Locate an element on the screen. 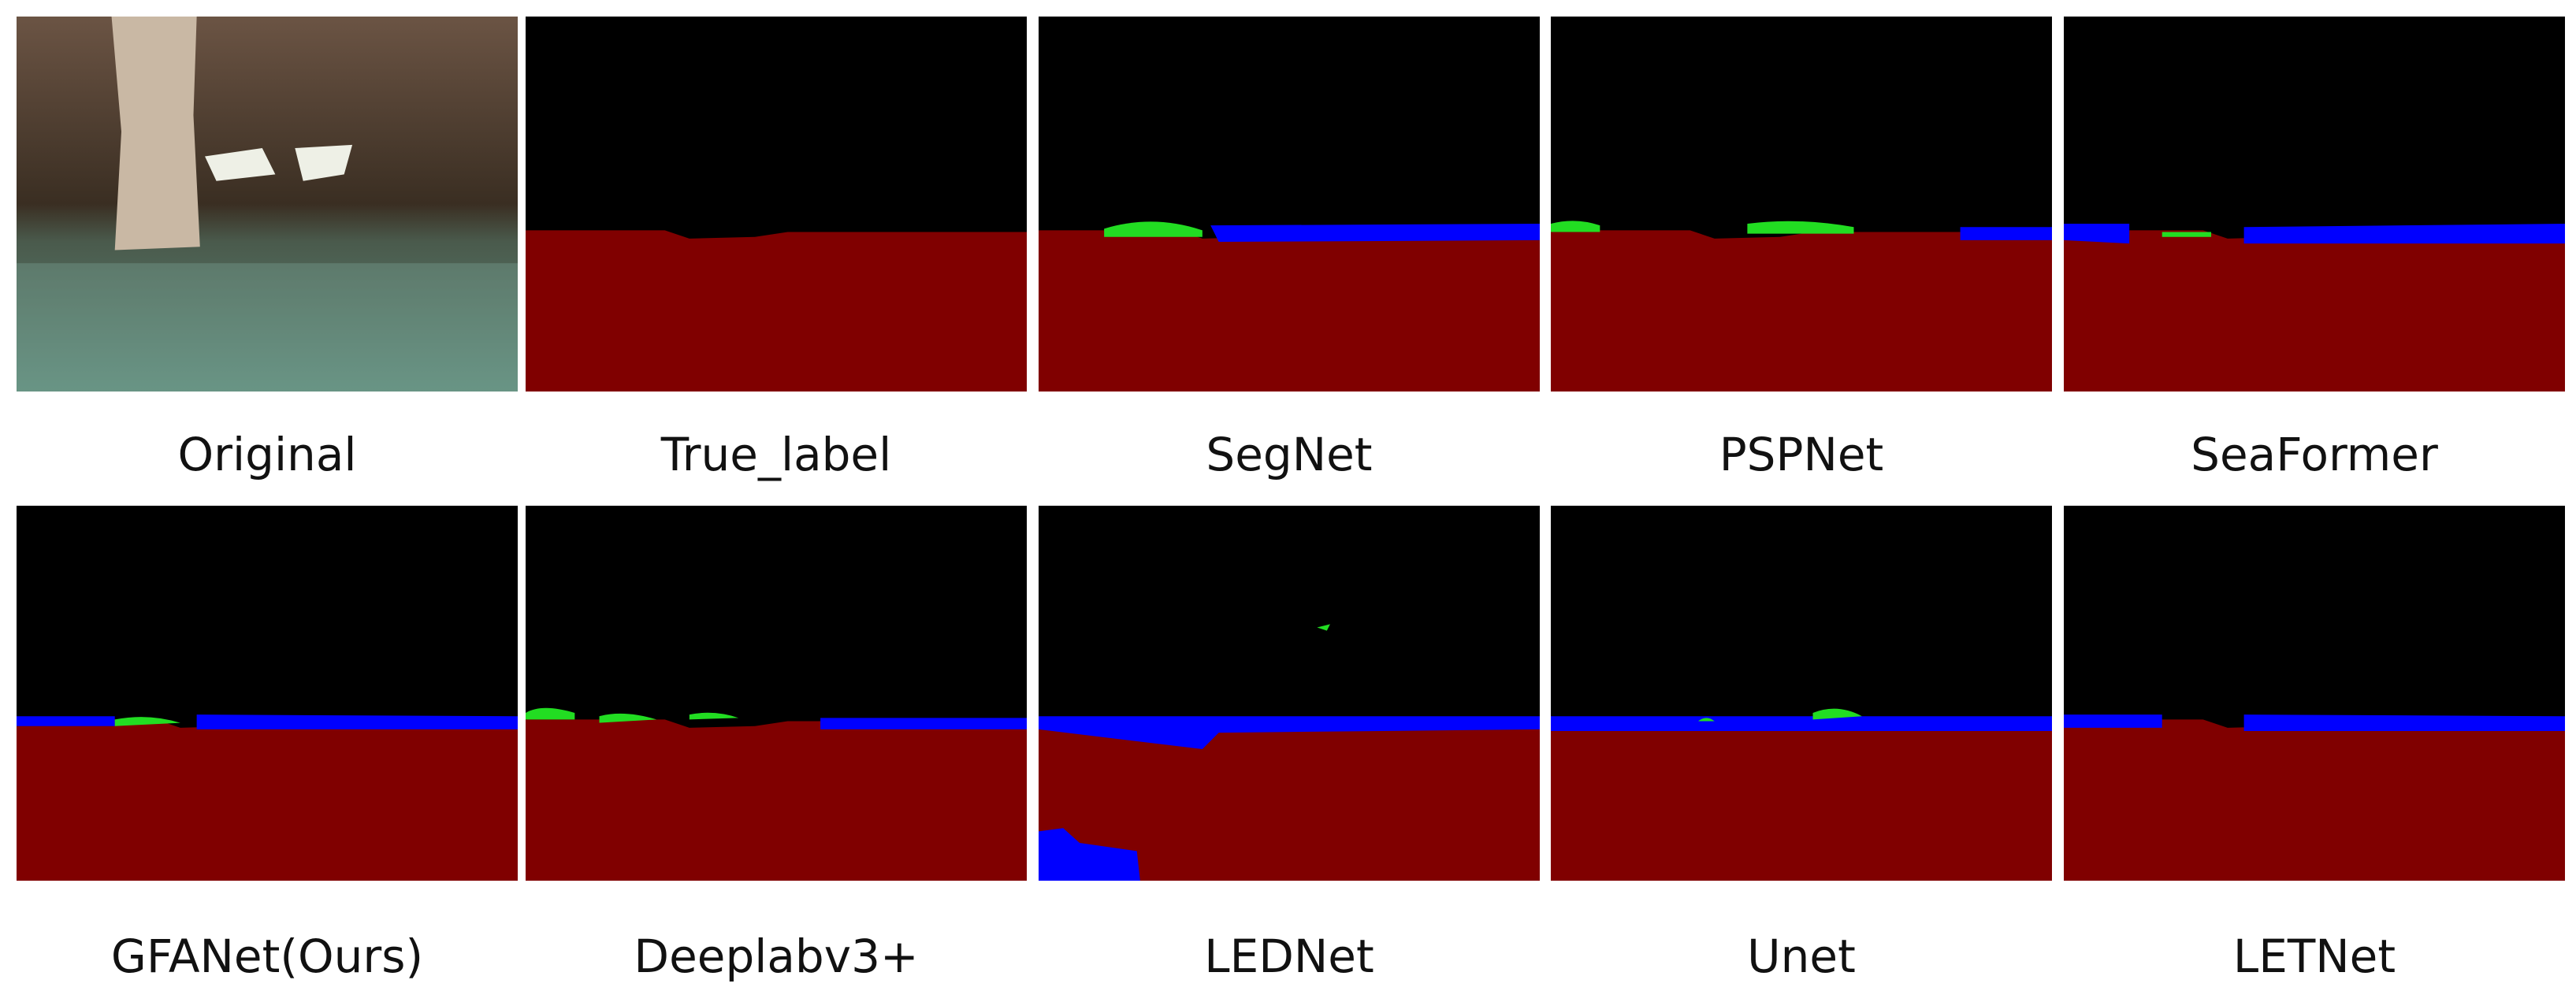 Image resolution: width=2576 pixels, height=1002 pixels. original-image is located at coordinates (267, 205).